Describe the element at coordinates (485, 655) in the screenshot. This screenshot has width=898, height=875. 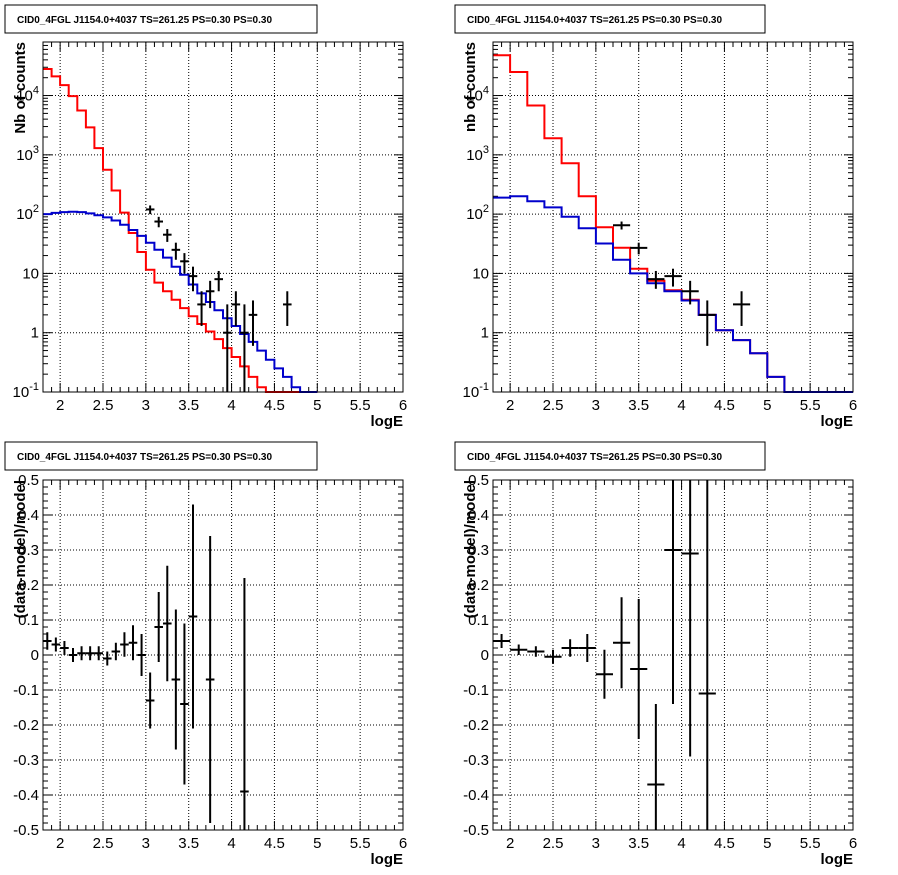
I see `y-tick-label: 0` at that location.